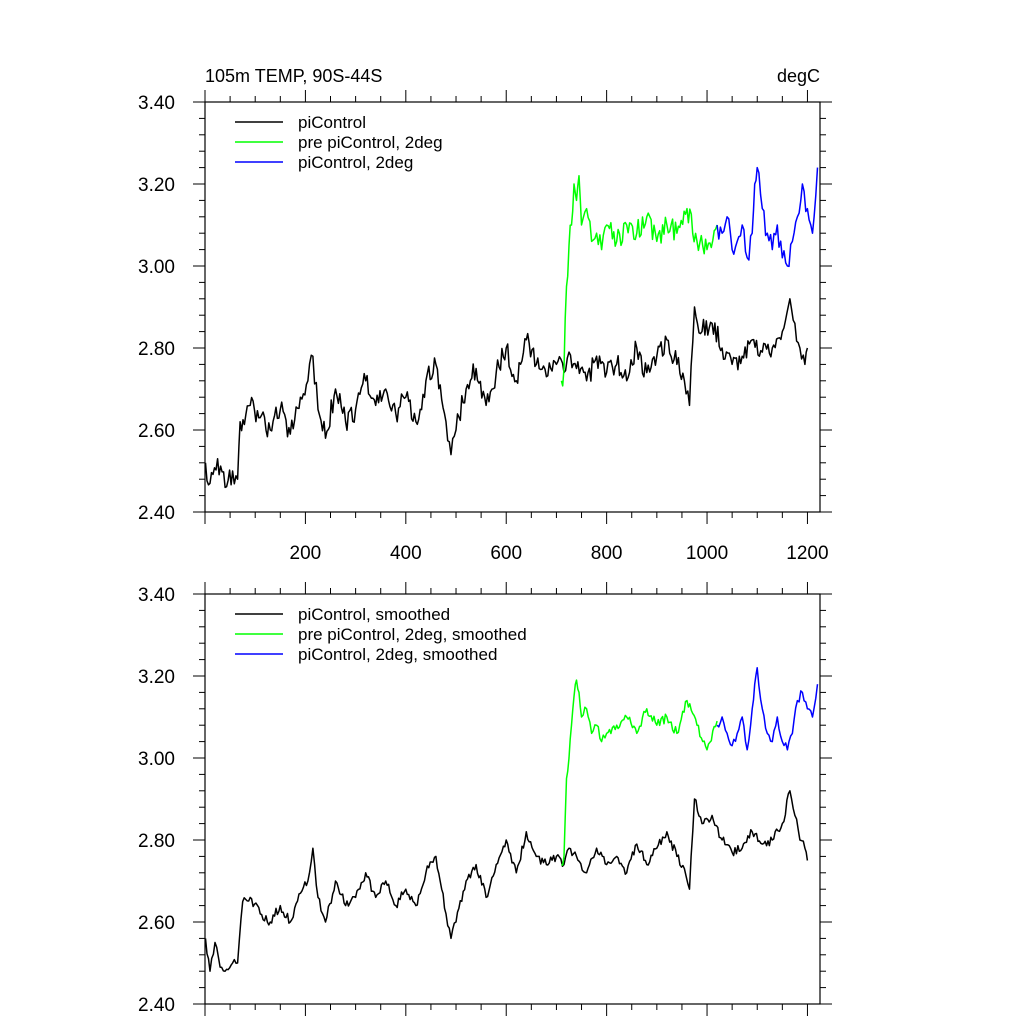 This screenshot has height=1024, width=1024. What do you see at coordinates (370, 142) in the screenshot?
I see `legend-label: pre piControl, 2deg` at bounding box center [370, 142].